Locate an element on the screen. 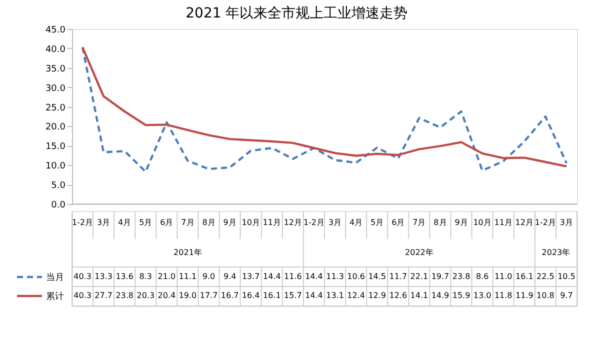 This screenshot has width=593, height=339. data-label: 9.4 is located at coordinates (229, 276).